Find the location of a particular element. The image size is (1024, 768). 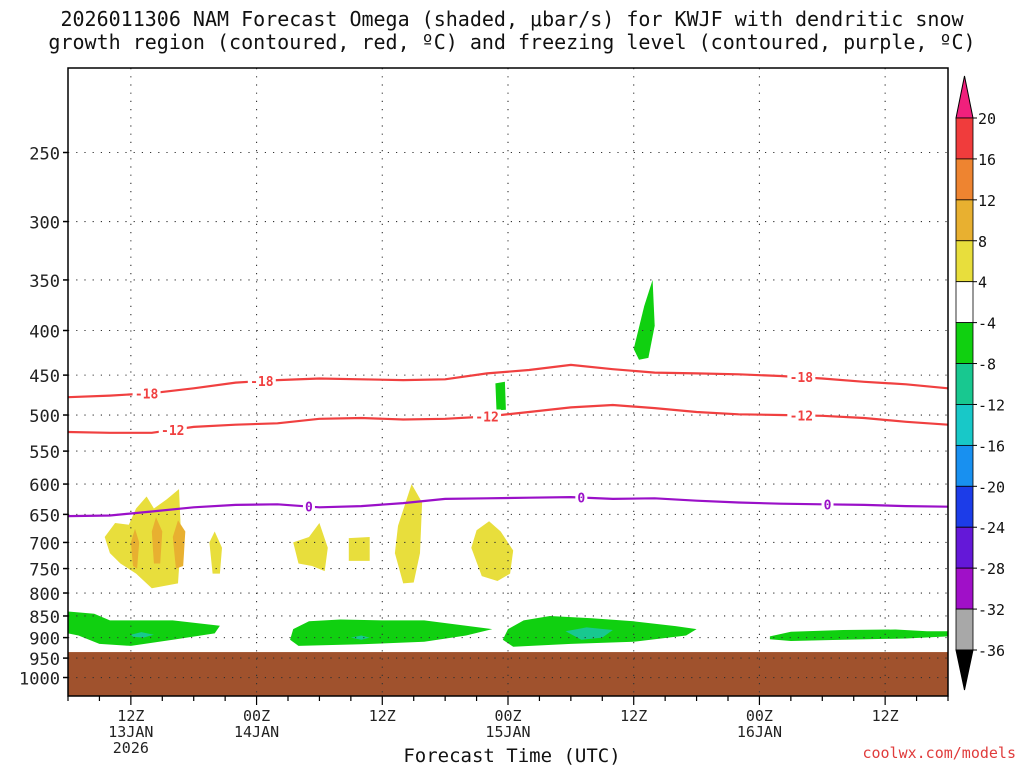

y-tick-label: 250 is located at coordinates (44, 155).